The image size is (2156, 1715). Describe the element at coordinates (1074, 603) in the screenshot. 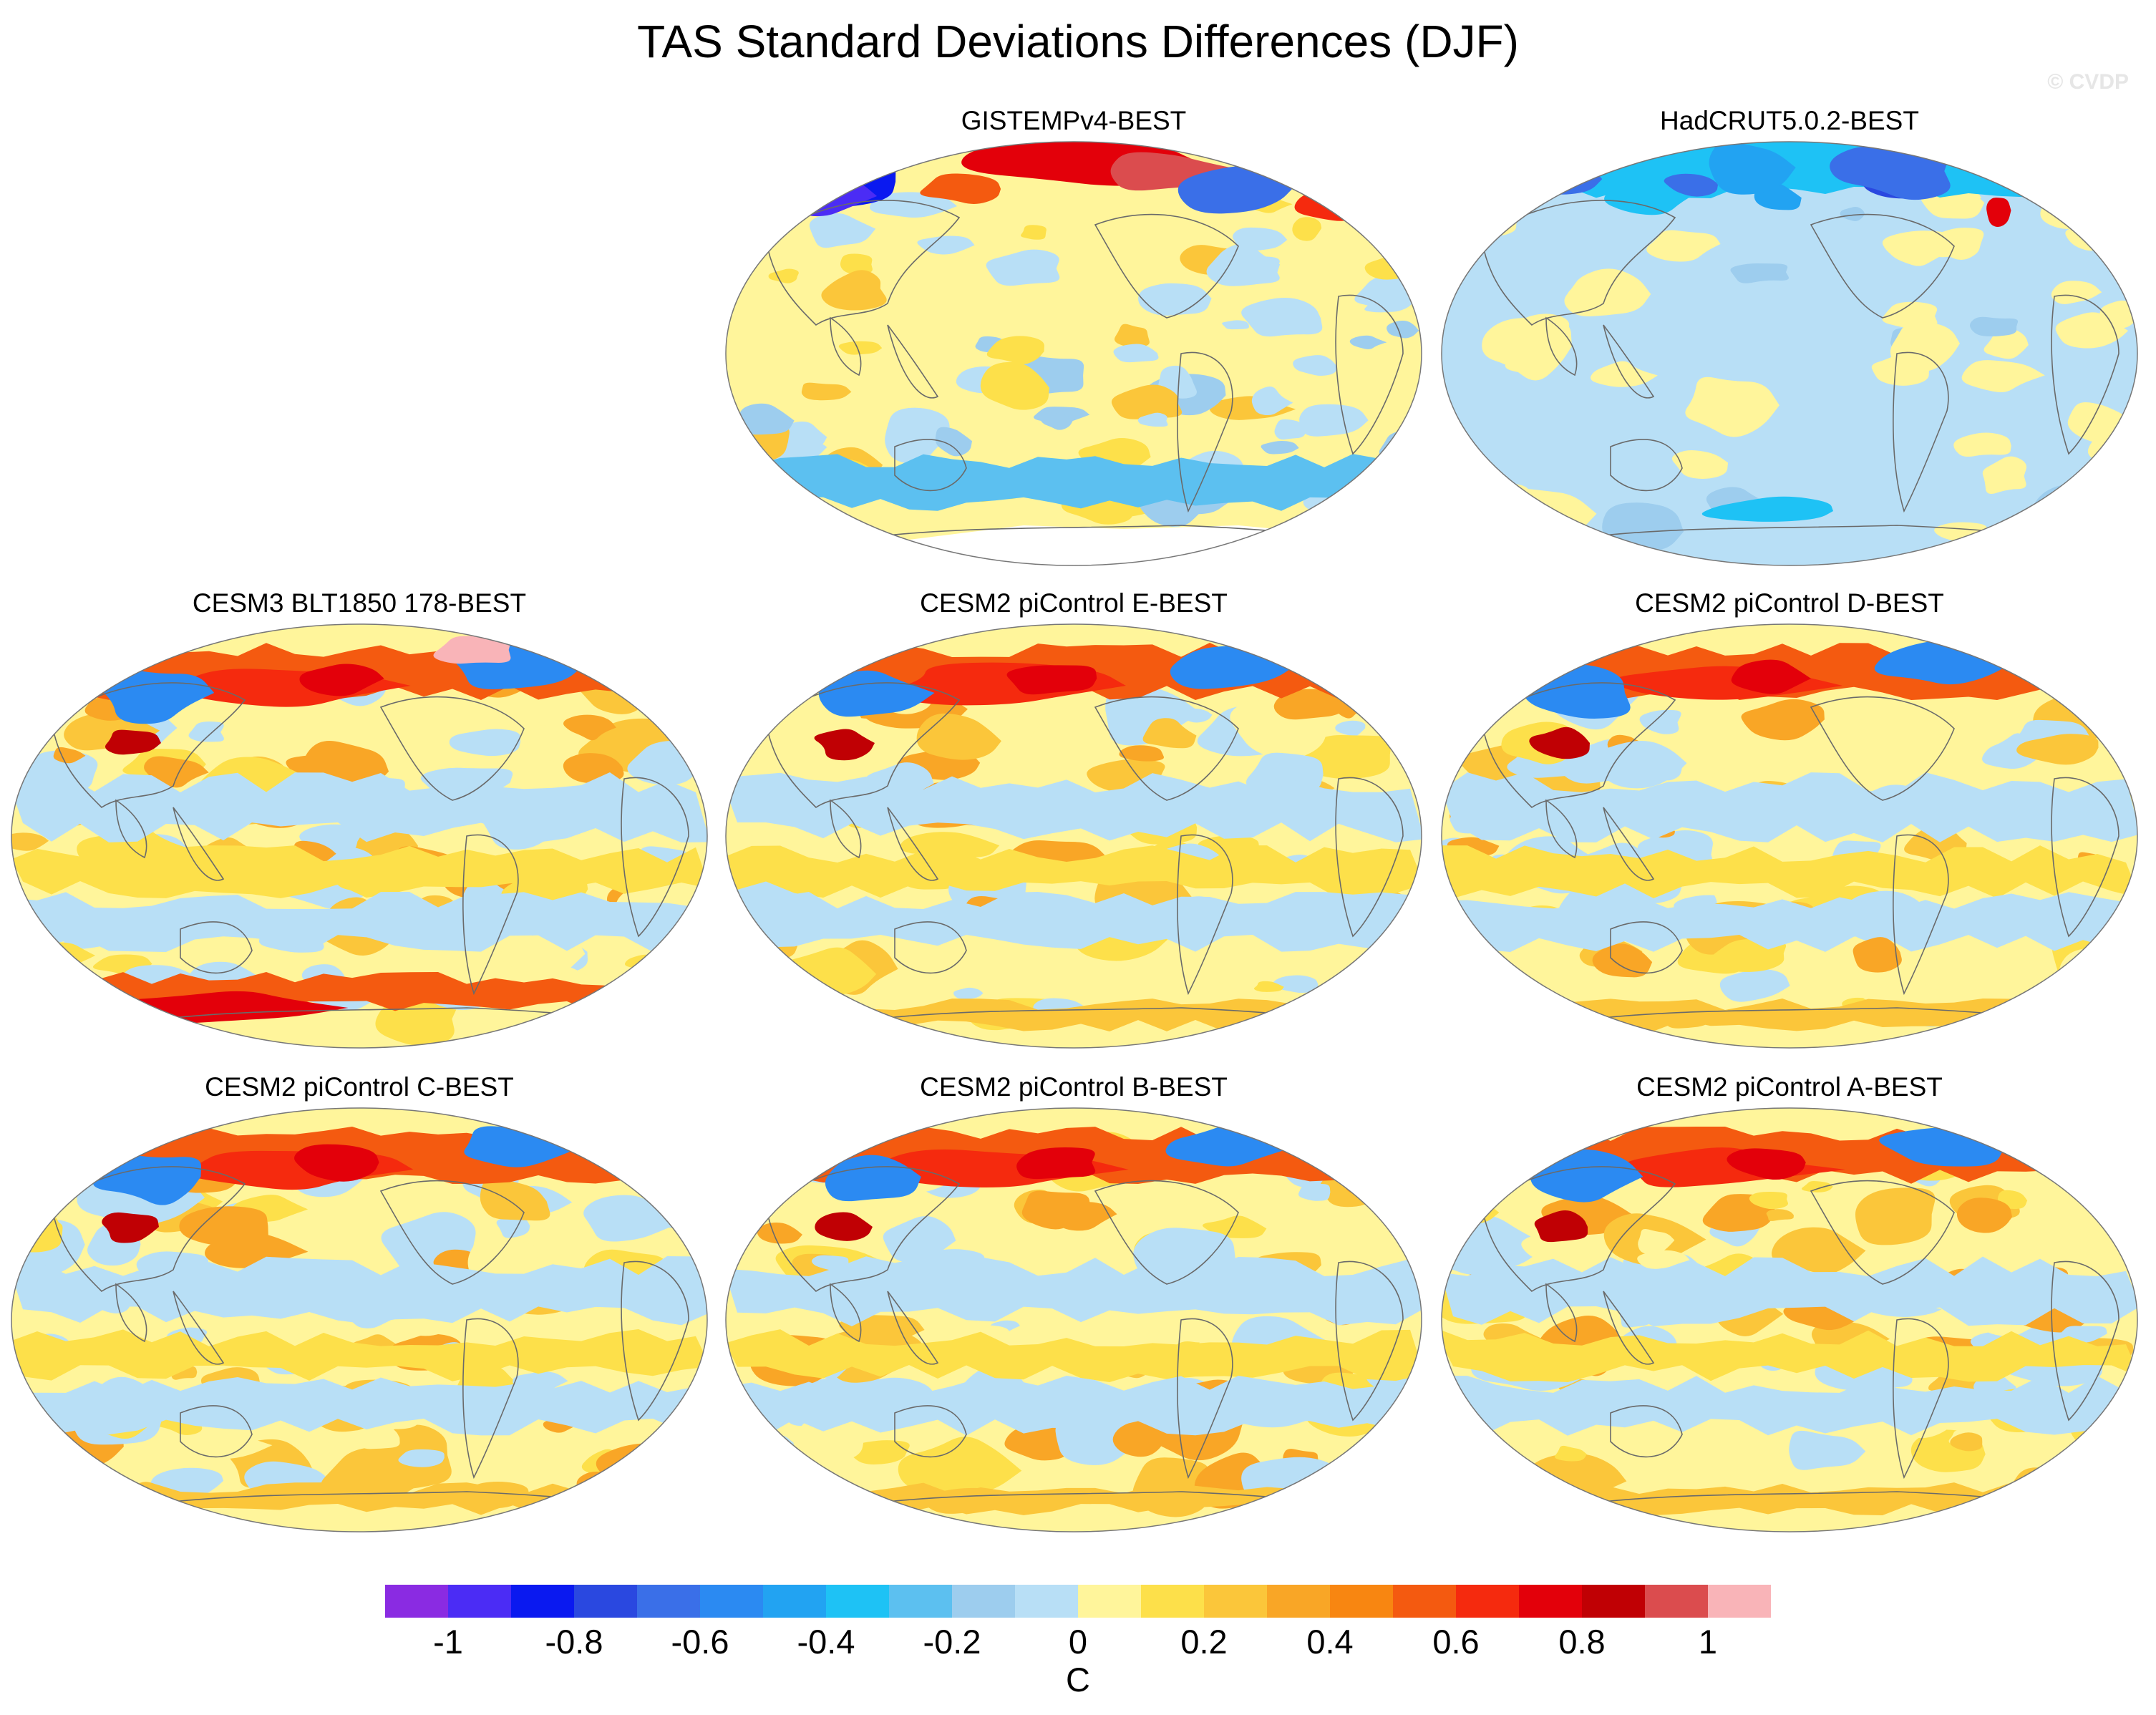

I see `panel-title: CESM2 piControl E-BEST` at that location.